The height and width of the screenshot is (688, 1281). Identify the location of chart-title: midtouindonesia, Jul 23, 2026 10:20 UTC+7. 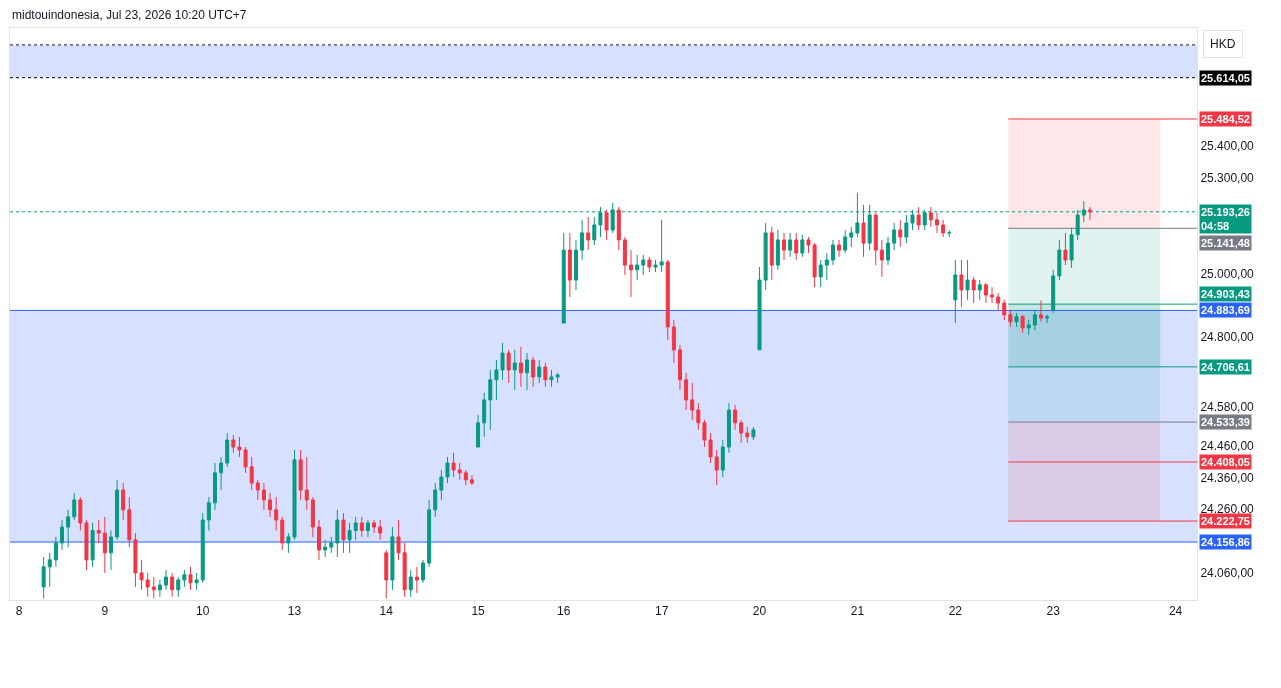
(129, 15).